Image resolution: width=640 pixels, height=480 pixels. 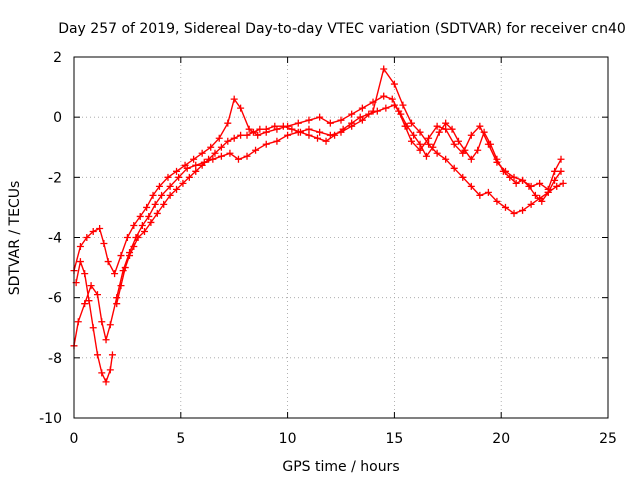 What do you see at coordinates (340, 467) in the screenshot?
I see `x-axis-label: GPS time / hours` at bounding box center [340, 467].